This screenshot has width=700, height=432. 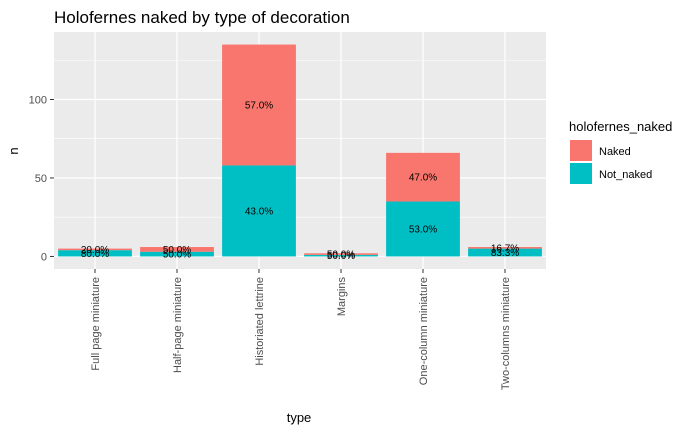 What do you see at coordinates (178, 325) in the screenshot?
I see `x-tick-label: Half-page miniature` at bounding box center [178, 325].